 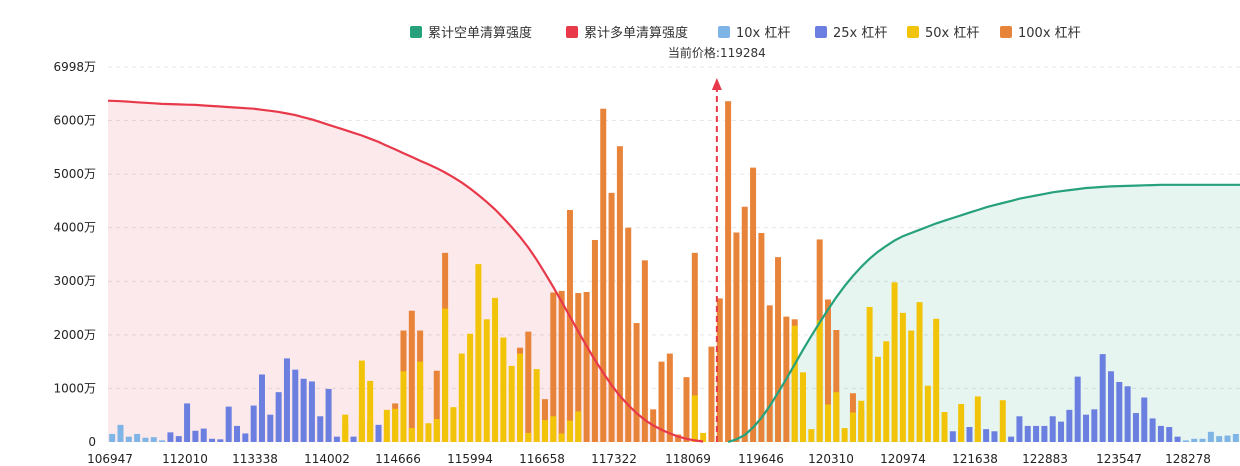 What do you see at coordinates (327, 459) in the screenshot?
I see `x-tick-label-3: 114002` at bounding box center [327, 459].